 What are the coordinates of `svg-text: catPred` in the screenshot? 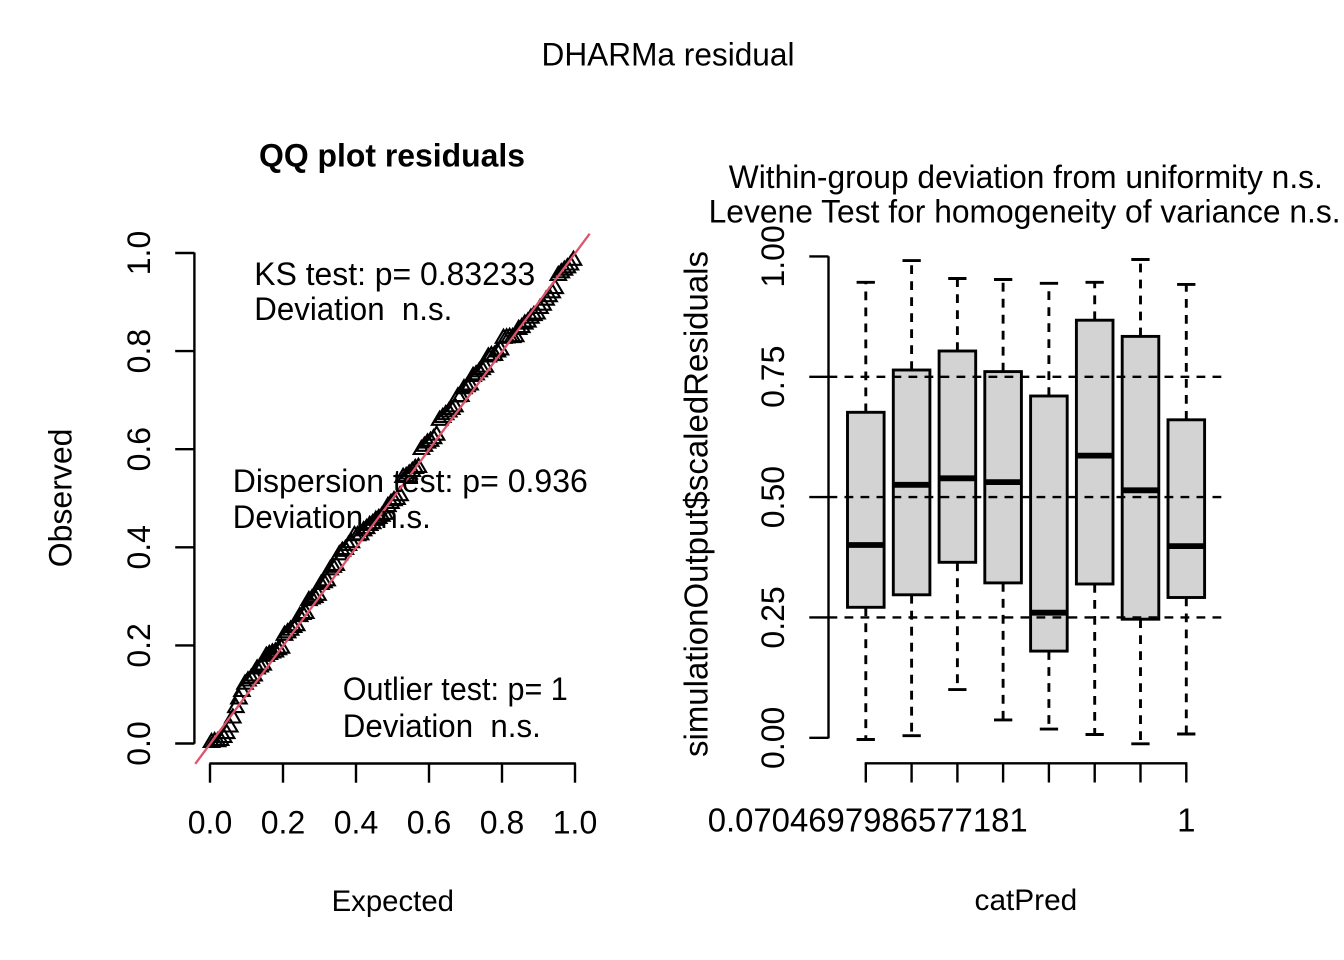 It's located at (1026, 900).